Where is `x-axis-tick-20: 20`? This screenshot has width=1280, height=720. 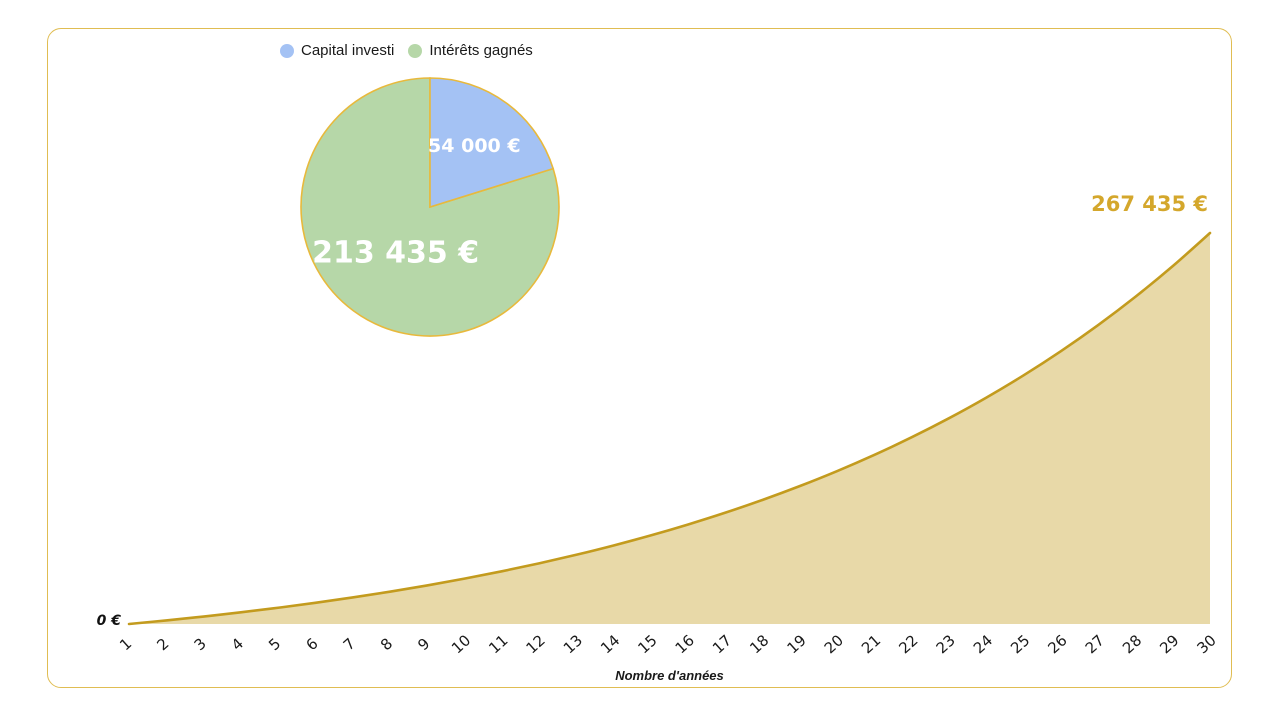
x-axis-tick-20: 20 is located at coordinates (834, 644).